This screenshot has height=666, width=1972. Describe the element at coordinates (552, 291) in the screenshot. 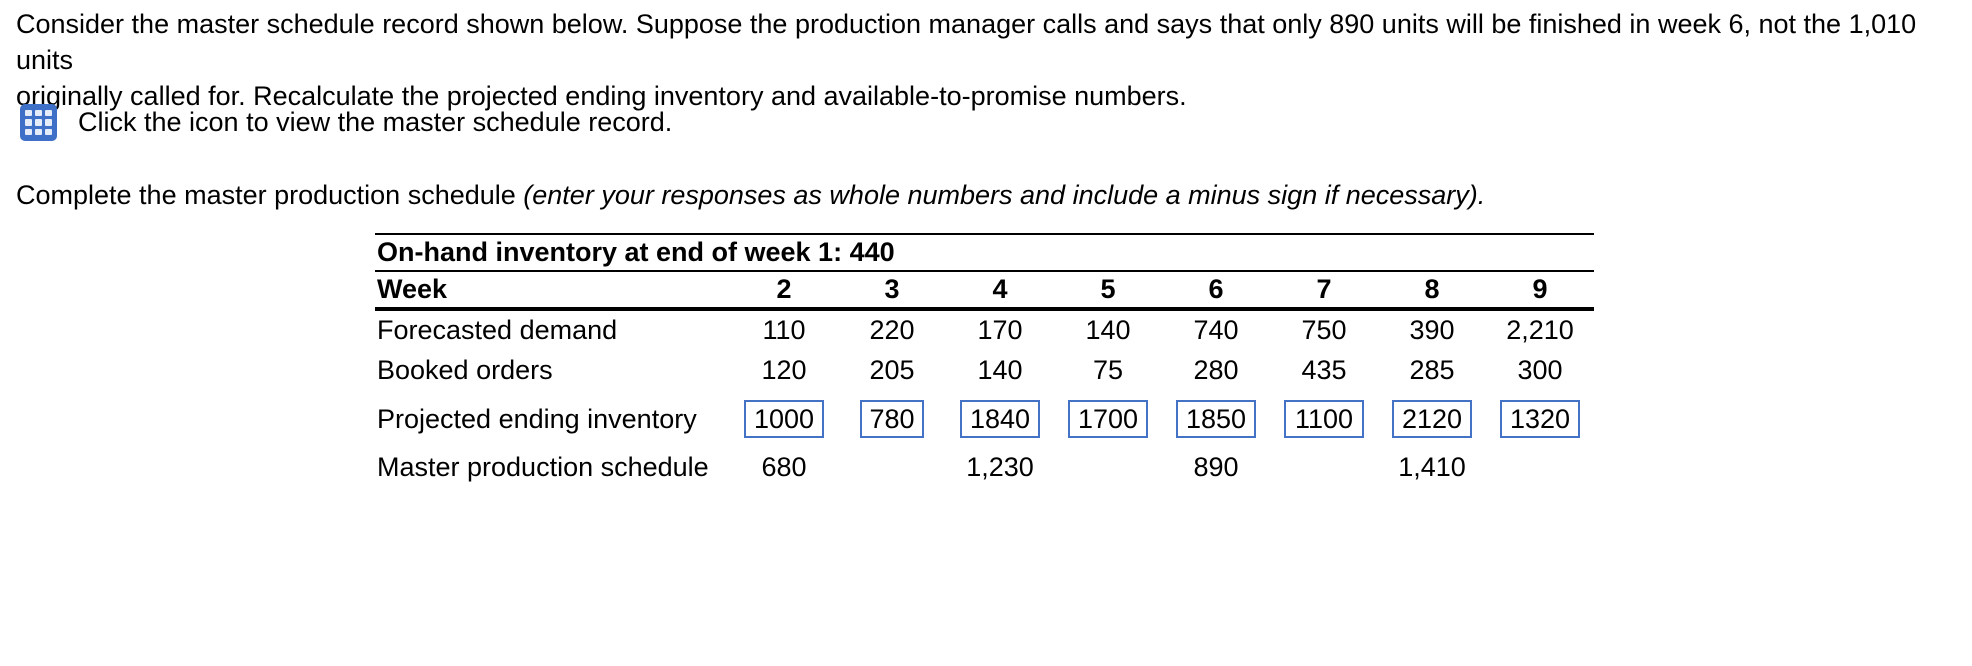

I see `week-header-label: Week` at that location.